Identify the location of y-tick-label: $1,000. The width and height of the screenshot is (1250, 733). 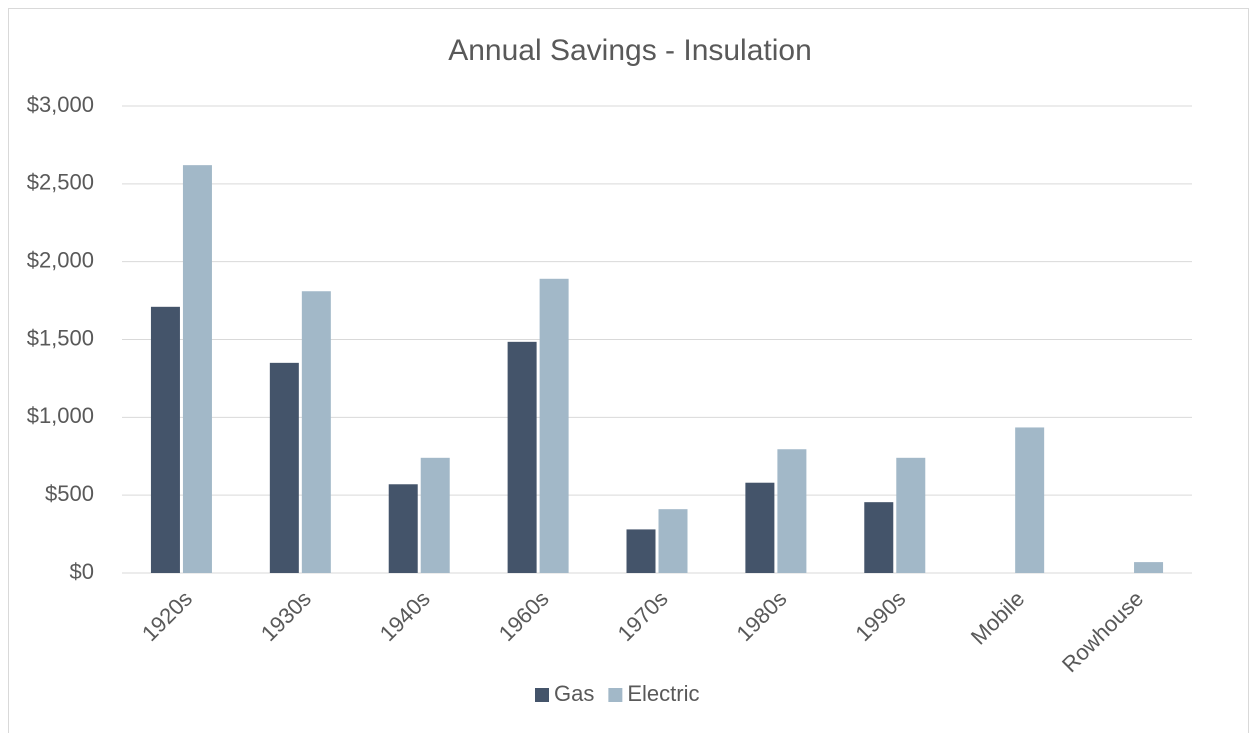
(60, 415).